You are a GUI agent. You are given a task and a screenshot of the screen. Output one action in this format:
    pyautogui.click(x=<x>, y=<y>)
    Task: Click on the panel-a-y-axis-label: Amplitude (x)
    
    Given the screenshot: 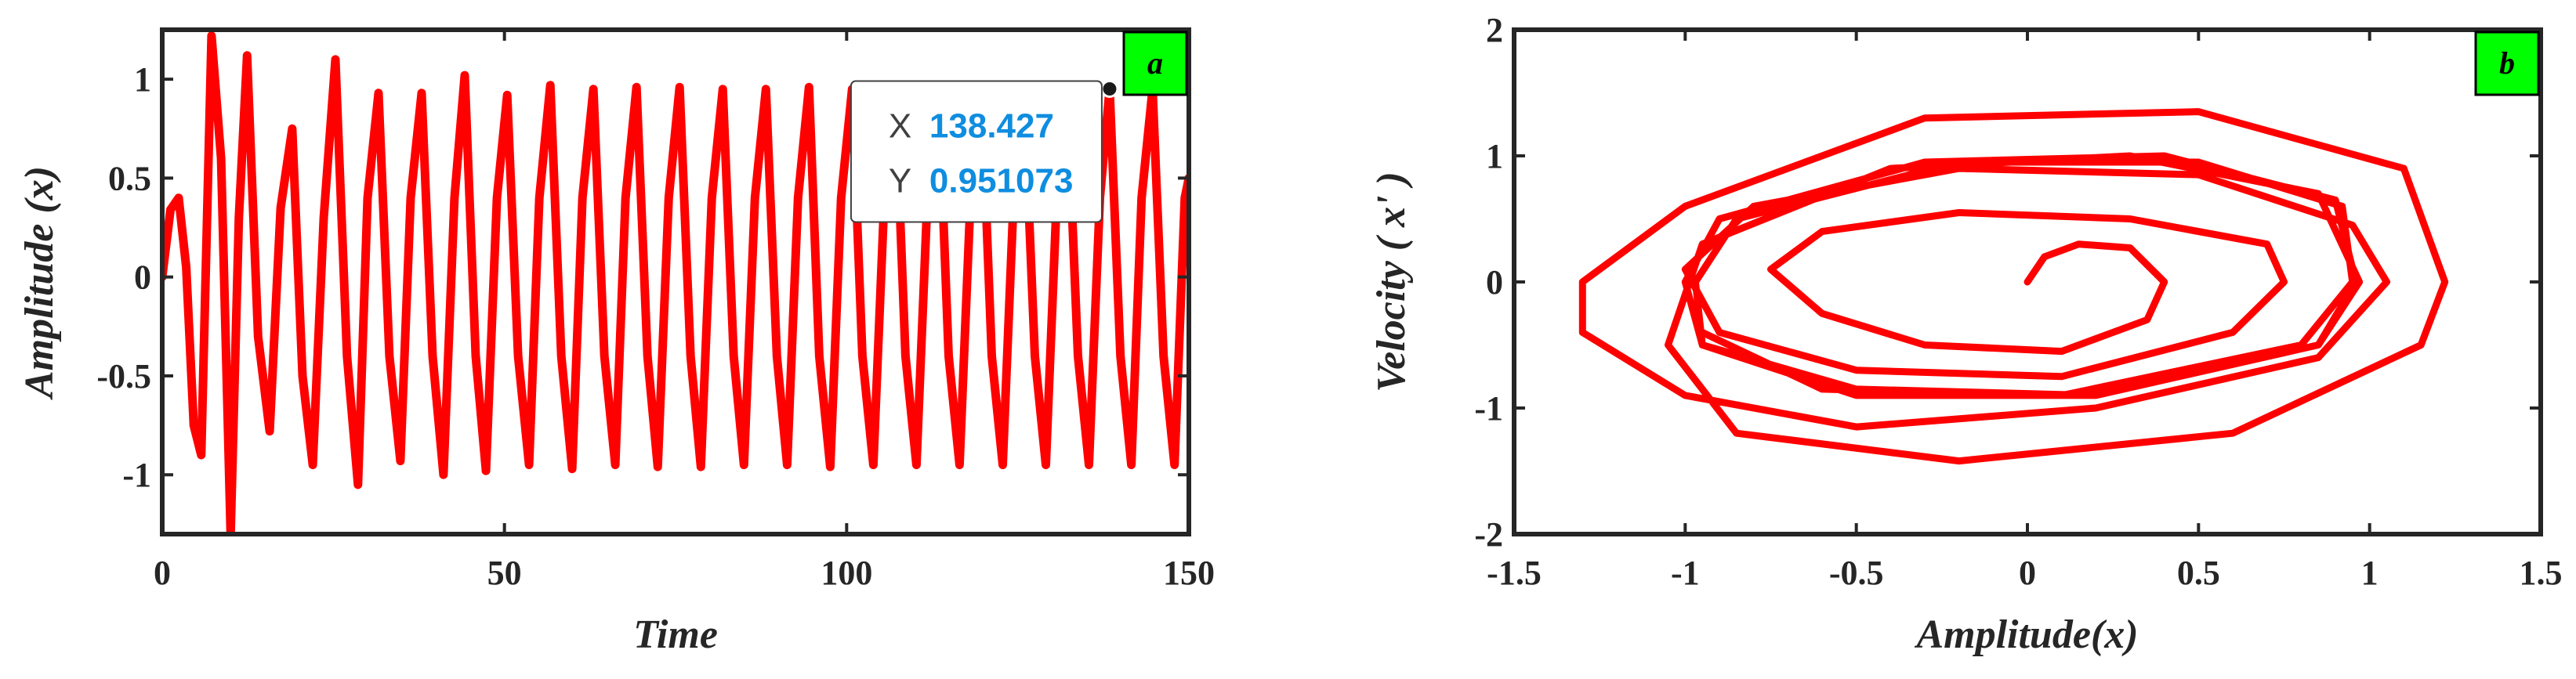 What is the action you would take?
    pyautogui.click(x=39, y=283)
    